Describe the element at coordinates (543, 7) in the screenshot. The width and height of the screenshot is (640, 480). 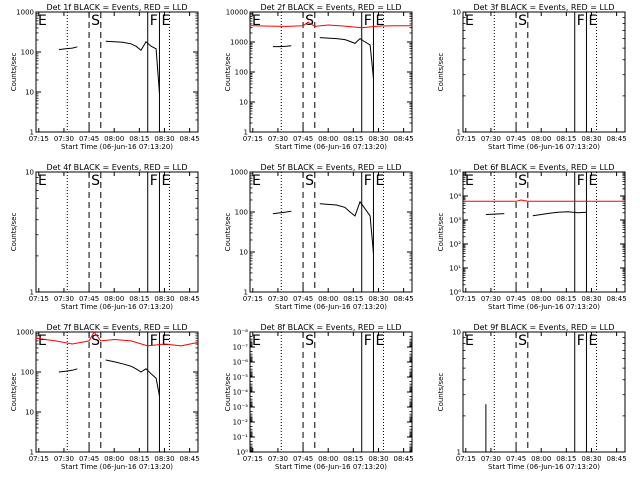
I see `panel-title: Det 3f BLACK = Events, RED = LLD` at that location.